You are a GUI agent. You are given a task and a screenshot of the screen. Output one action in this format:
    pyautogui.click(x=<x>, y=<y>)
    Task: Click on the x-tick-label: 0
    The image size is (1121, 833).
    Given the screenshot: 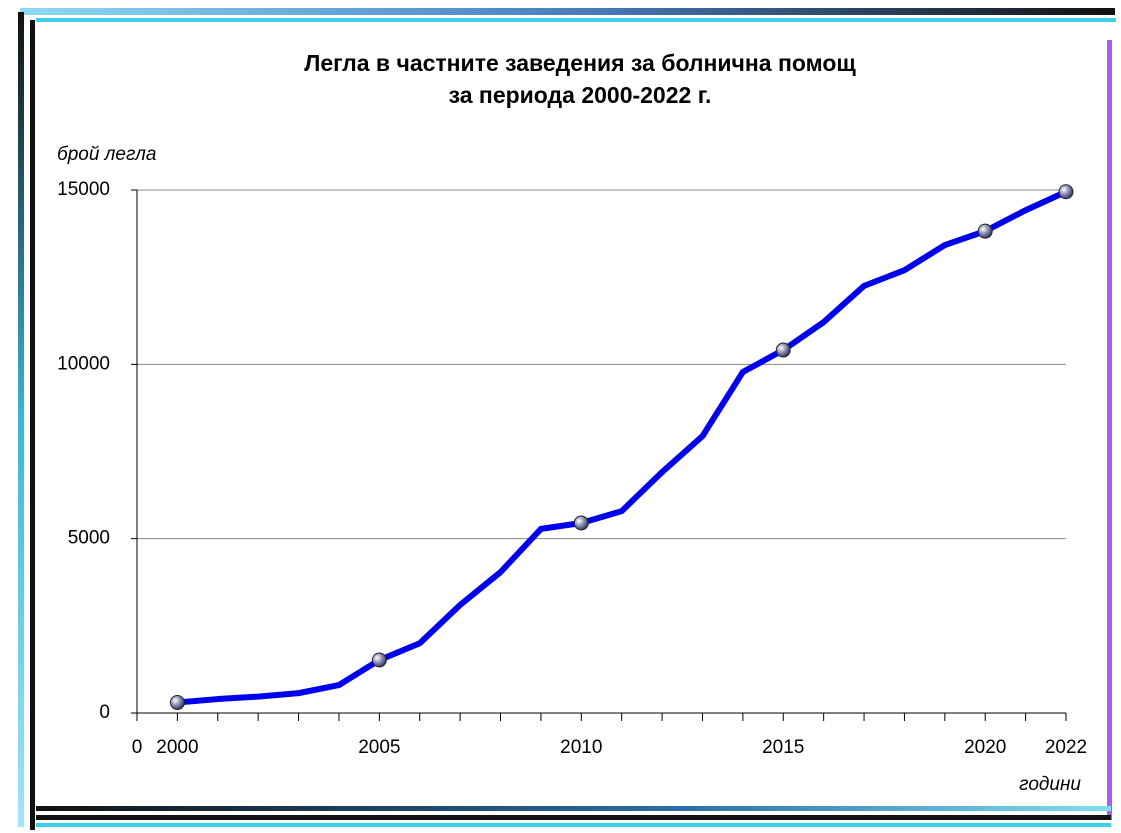 What is the action you would take?
    pyautogui.click(x=137, y=747)
    